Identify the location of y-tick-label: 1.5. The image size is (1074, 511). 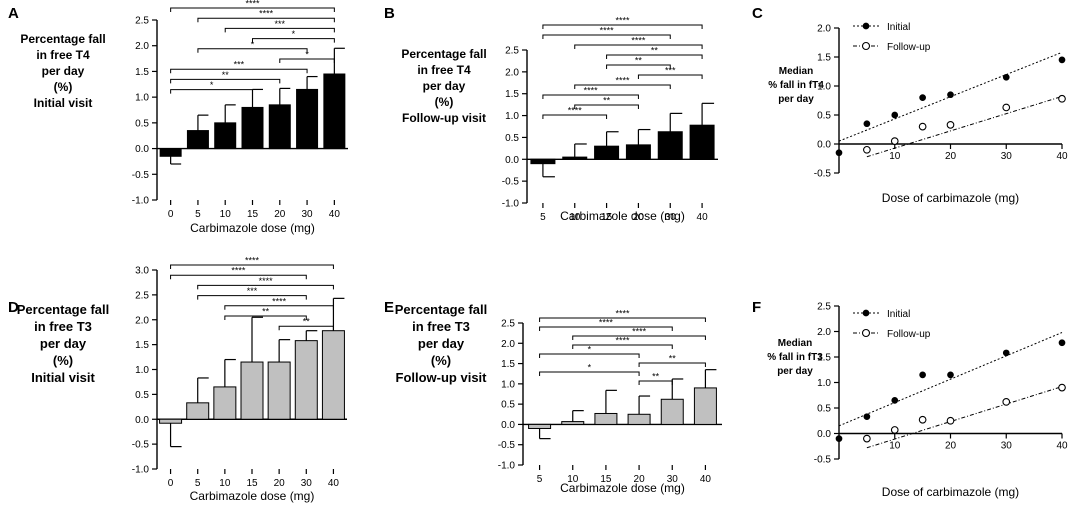
(824, 358).